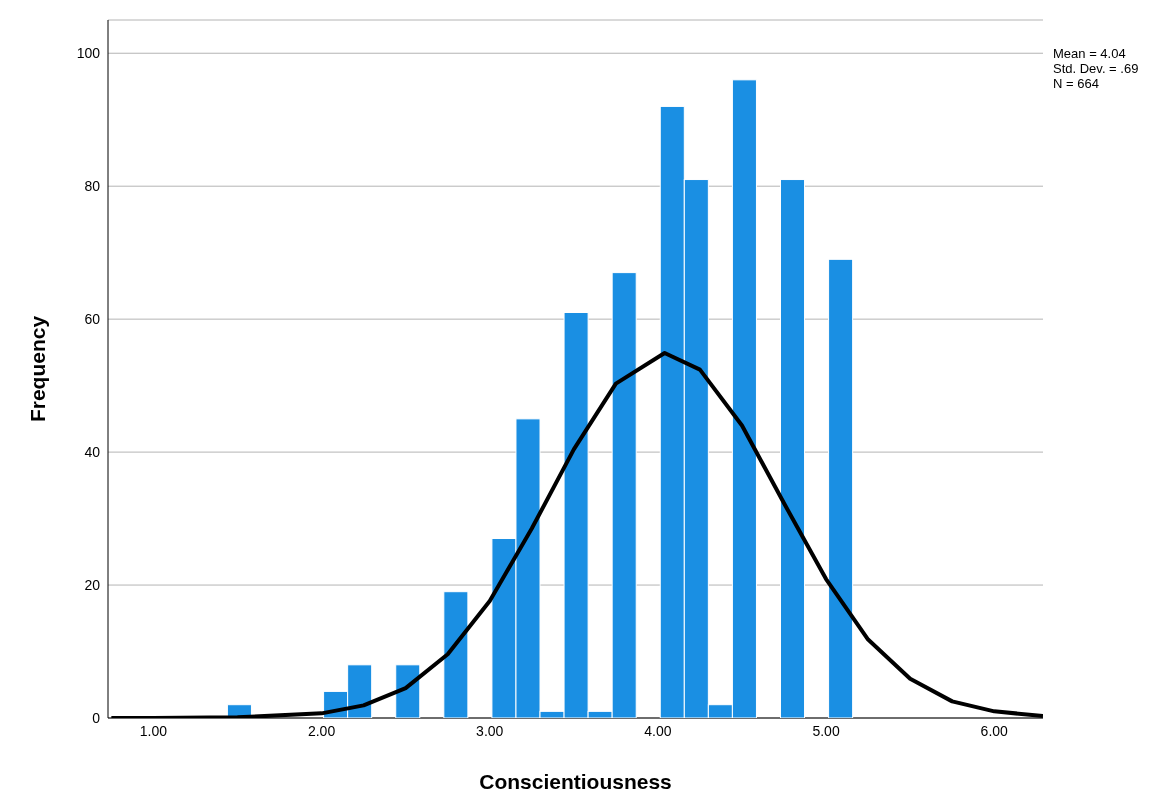 This screenshot has height=804, width=1165. Describe the element at coordinates (88, 53) in the screenshot. I see `y-tick-label: 100` at that location.